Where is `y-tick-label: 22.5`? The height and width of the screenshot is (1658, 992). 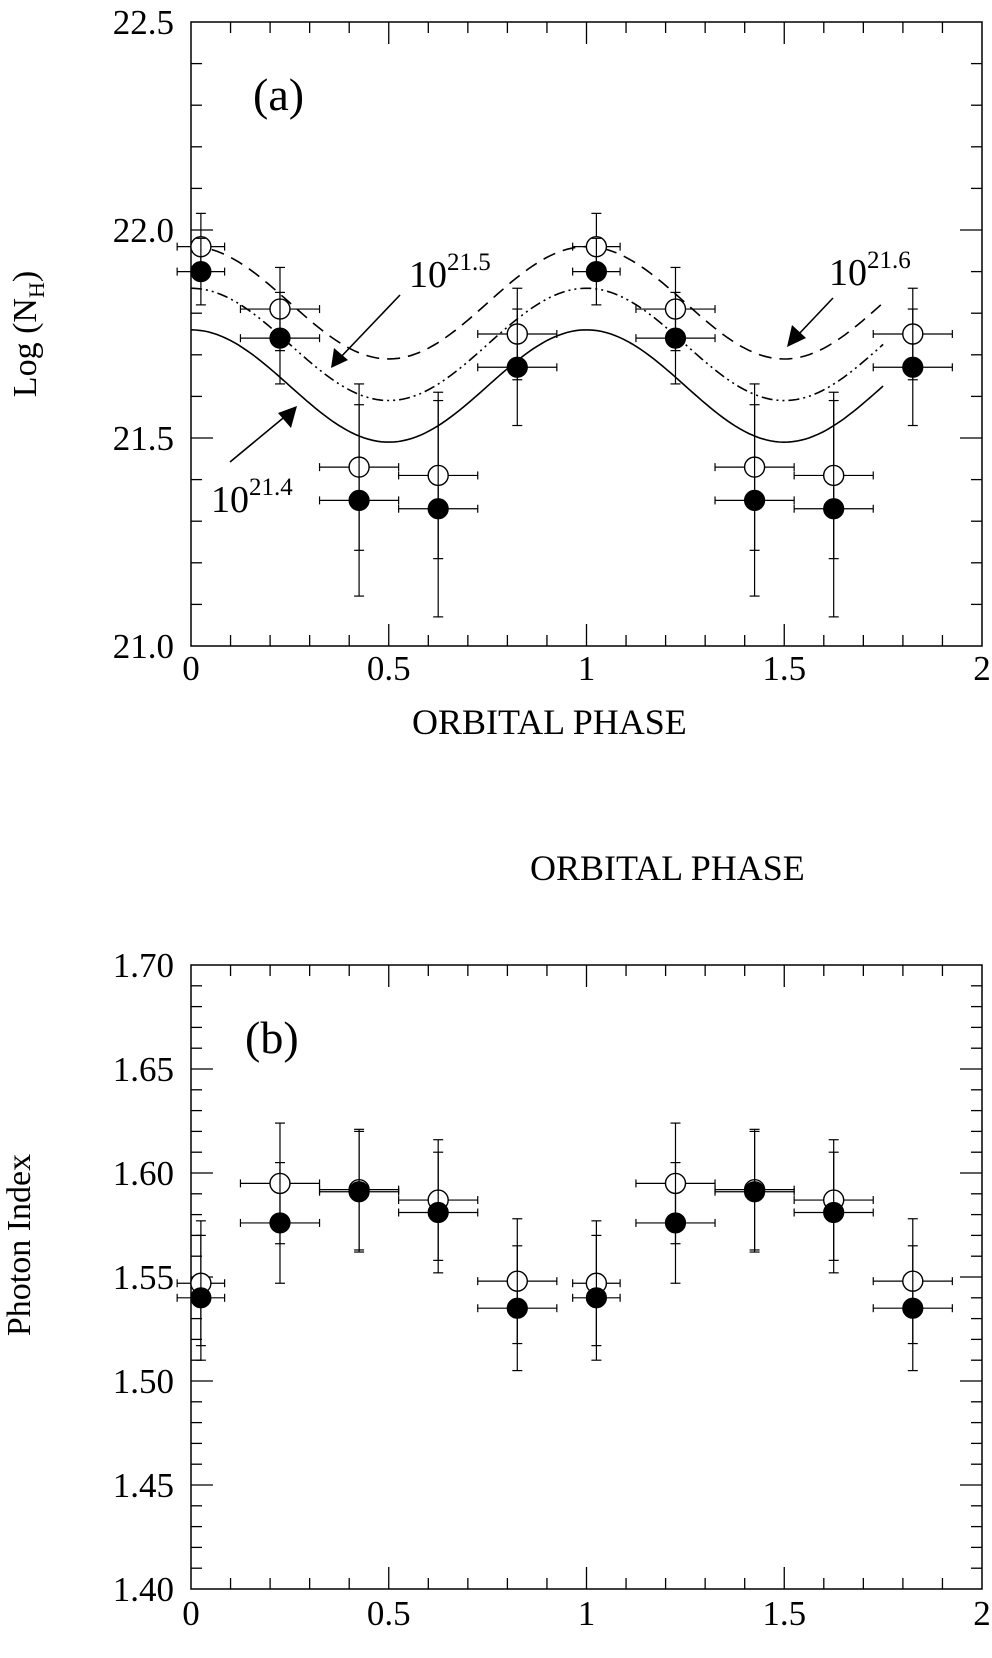
y-tick-label: 22.5 is located at coordinates (143, 22).